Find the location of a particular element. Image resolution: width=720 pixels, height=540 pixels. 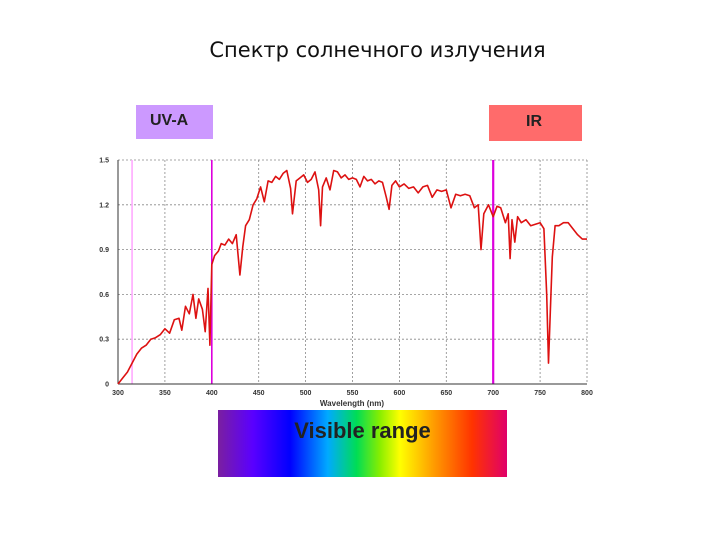

uv-a-box: UV-A is located at coordinates (174, 122).